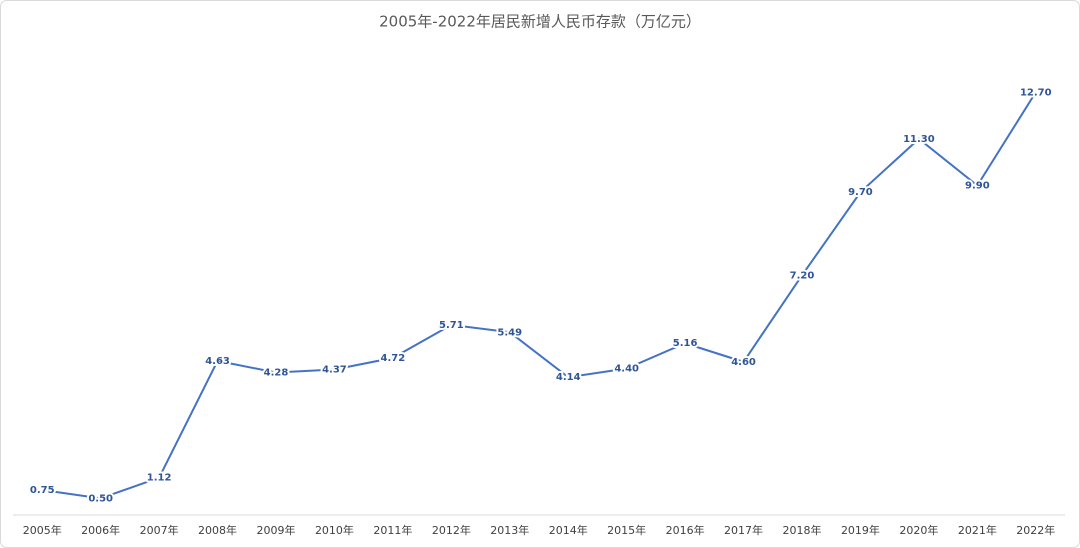 Image resolution: width=1080 pixels, height=548 pixels. I want to click on data-label: 5.16, so click(685, 343).